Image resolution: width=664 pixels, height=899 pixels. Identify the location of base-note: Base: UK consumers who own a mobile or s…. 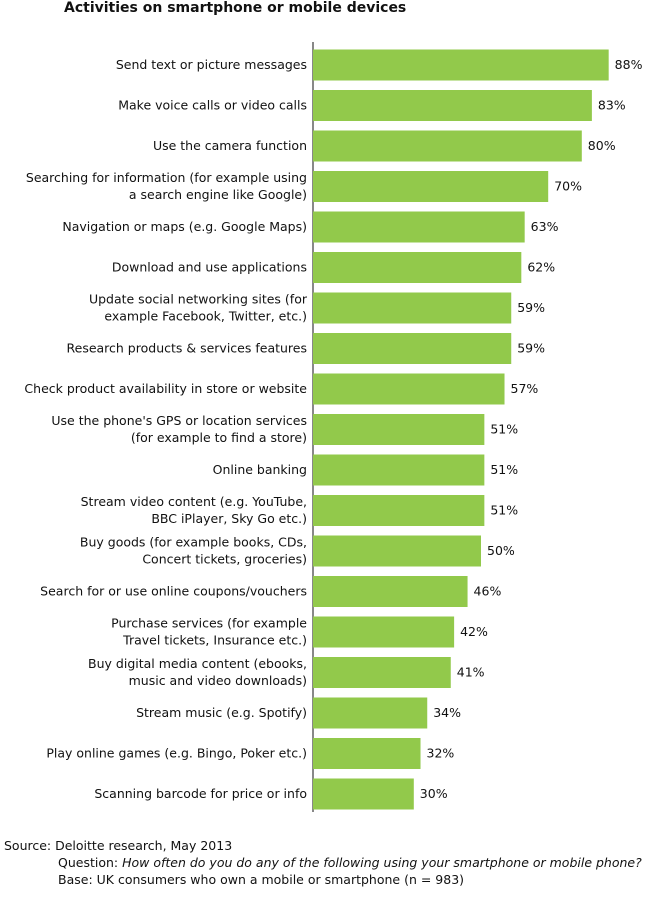
(261, 879).